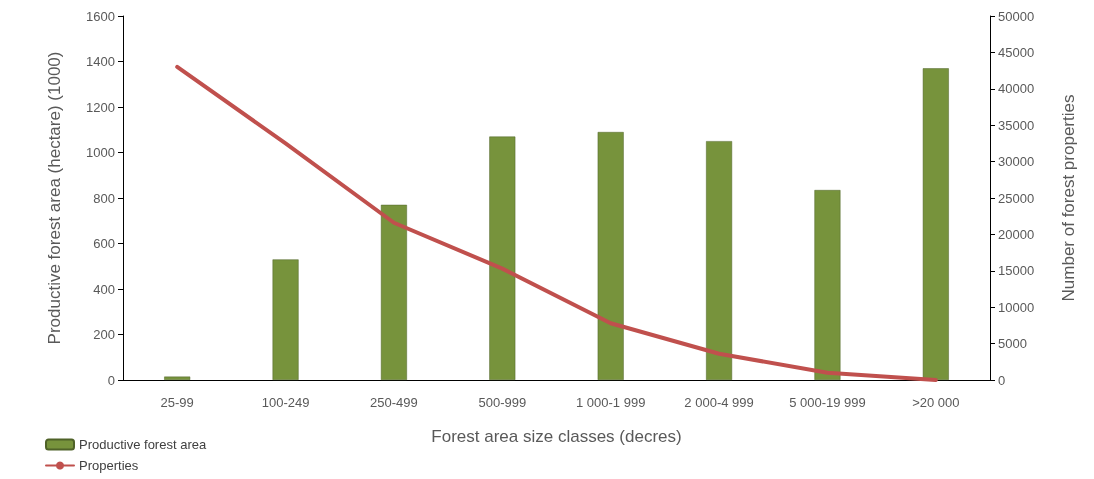  Describe the element at coordinates (1016, 198) in the screenshot. I see `y2-tick-label: 25000` at that location.